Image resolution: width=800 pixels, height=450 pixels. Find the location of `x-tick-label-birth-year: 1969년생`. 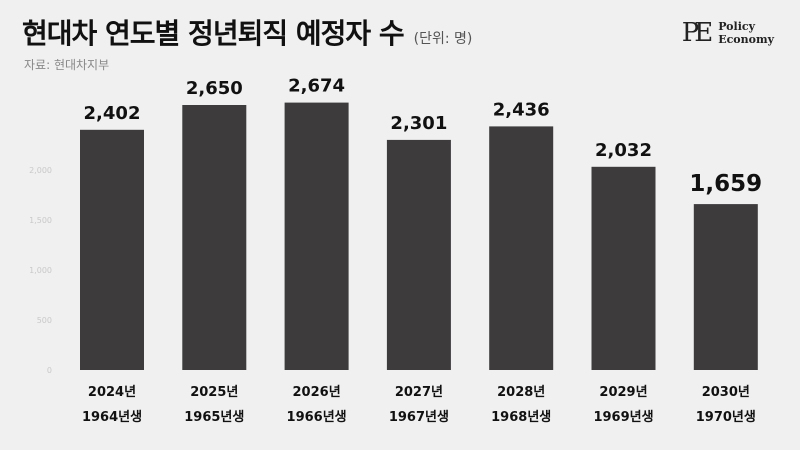

x-tick-label-birth-year: 1969년생 is located at coordinates (623, 417).